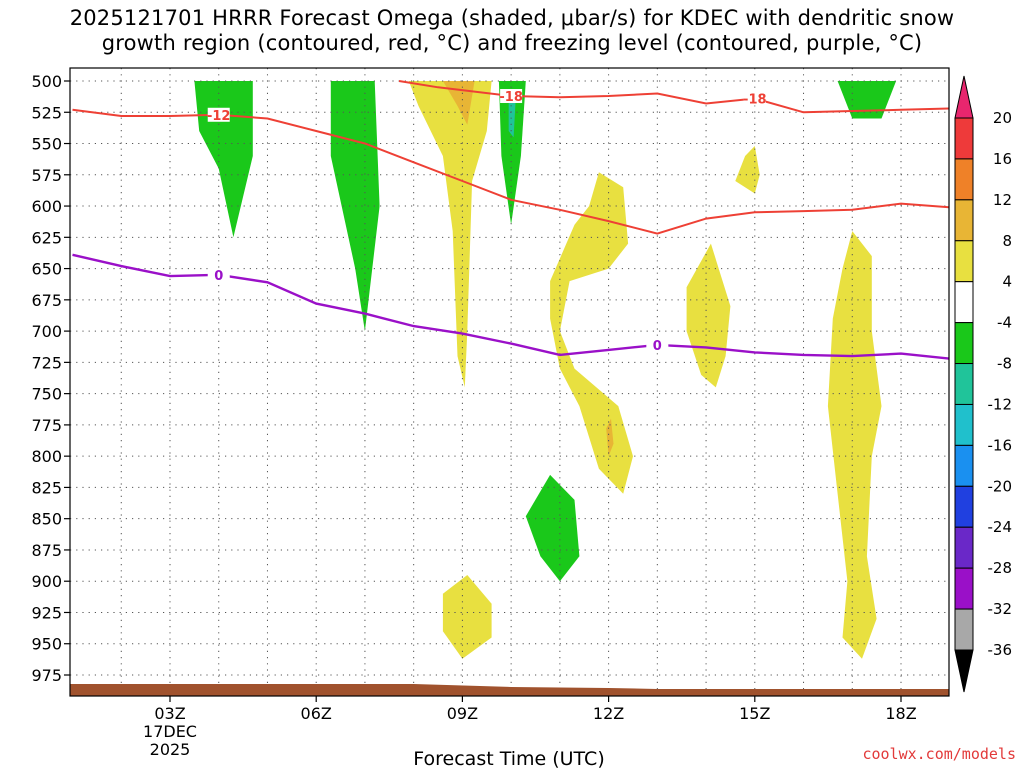 The height and width of the screenshot is (768, 1024). What do you see at coordinates (46, 269) in the screenshot?
I see `y-tick-label: 650` at bounding box center [46, 269].